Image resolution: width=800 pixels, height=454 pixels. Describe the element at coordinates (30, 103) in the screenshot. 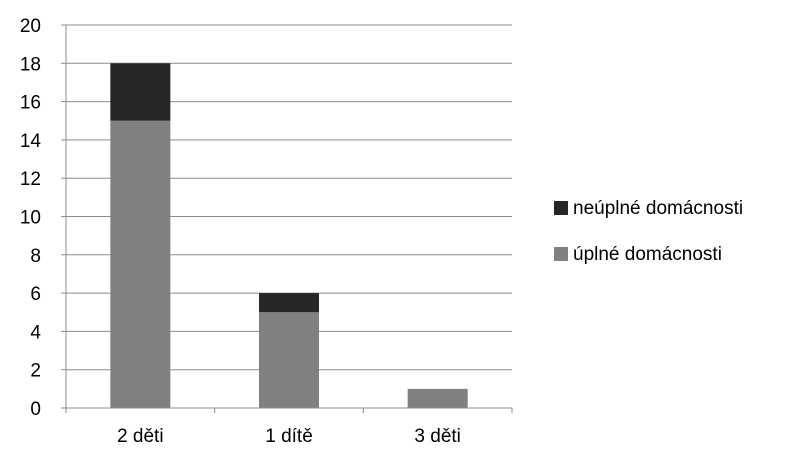

I see `y-tick-label-8: 16` at that location.